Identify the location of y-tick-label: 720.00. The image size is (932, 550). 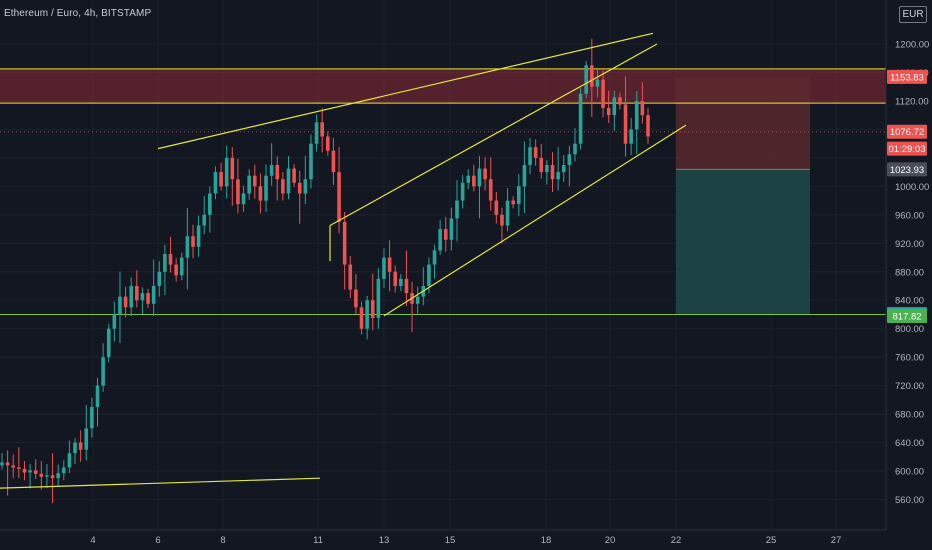
(909, 386).